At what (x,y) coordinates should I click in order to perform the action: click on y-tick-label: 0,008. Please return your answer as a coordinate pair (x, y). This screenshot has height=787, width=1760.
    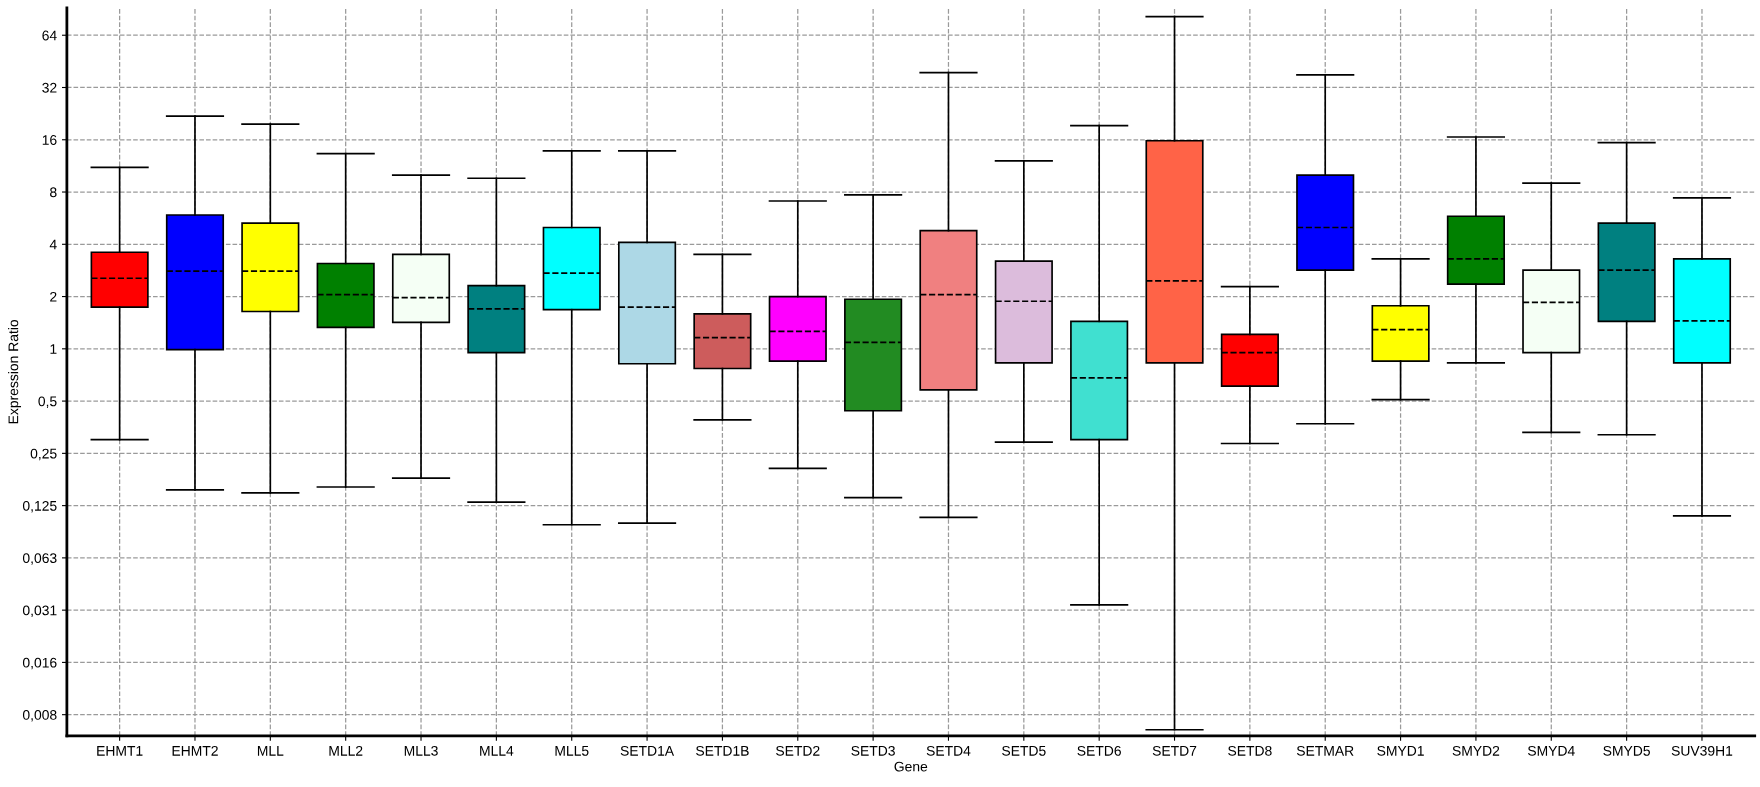
    Looking at the image, I should click on (39, 716).